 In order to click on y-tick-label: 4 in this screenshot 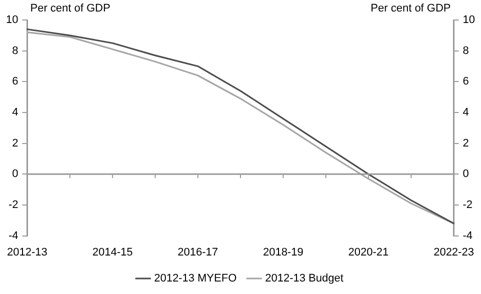, I will do `click(15, 112)`.